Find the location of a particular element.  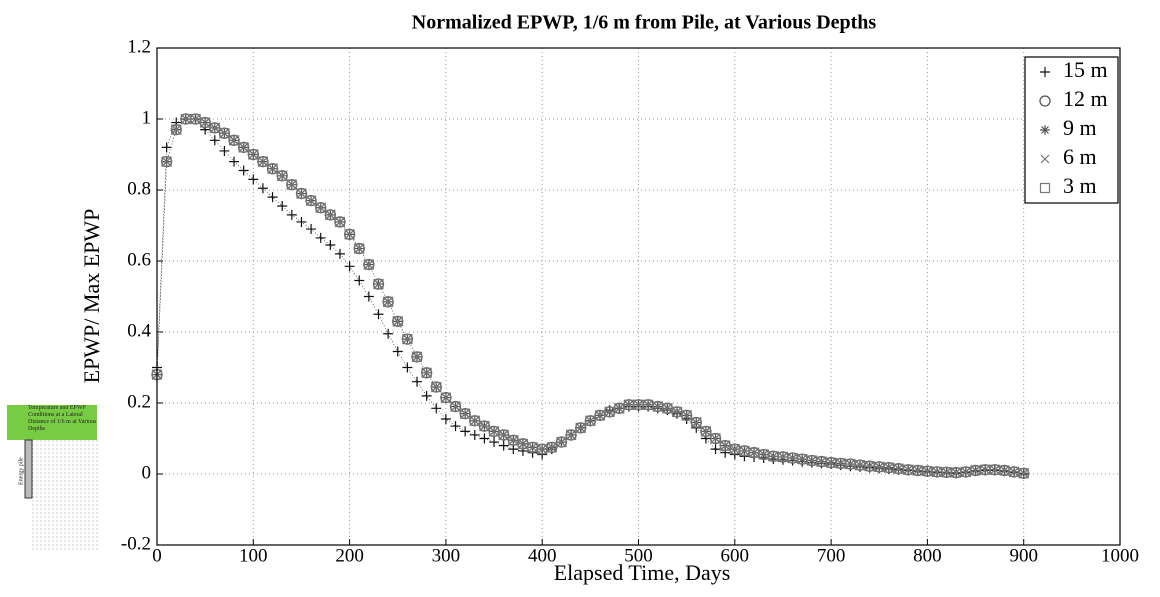

x-tick-label: 300 is located at coordinates (446, 555).